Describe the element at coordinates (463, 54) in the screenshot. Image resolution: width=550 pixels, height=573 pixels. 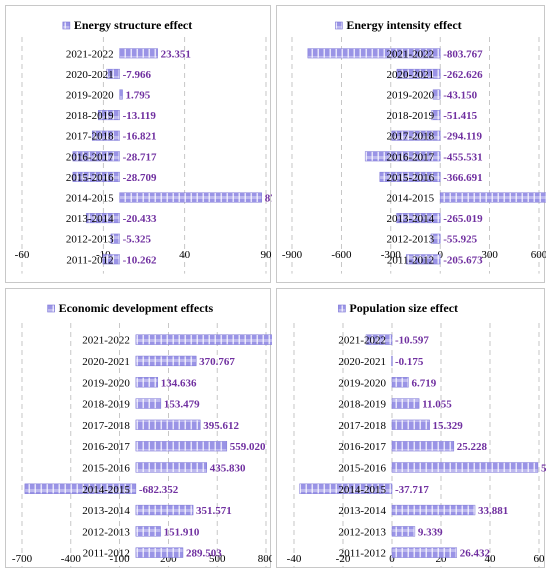
I see `value-label: -803.767` at that location.